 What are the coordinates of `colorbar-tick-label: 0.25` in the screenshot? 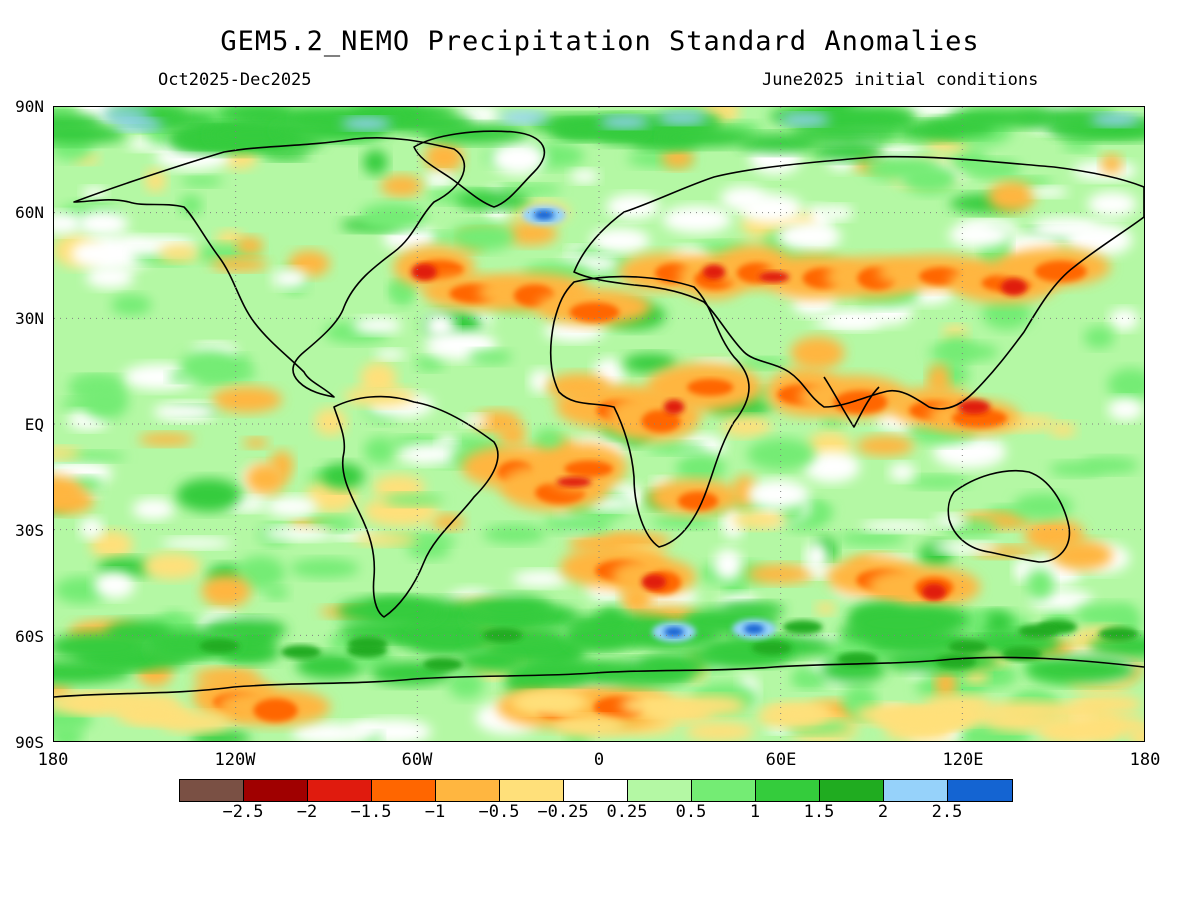 It's located at (627, 812).